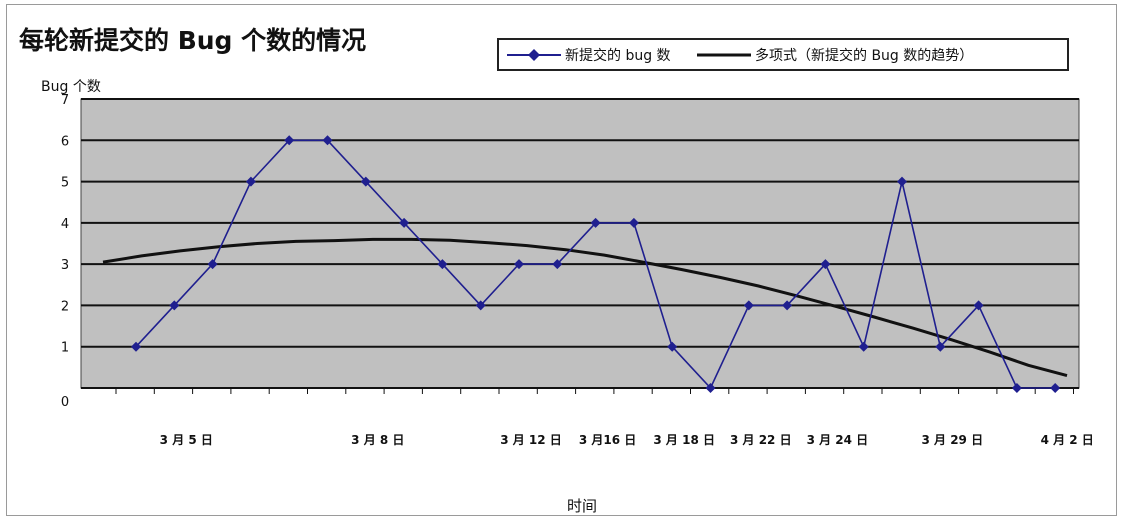  What do you see at coordinates (65, 141) in the screenshot?
I see `y-tick-label: 6` at bounding box center [65, 141].